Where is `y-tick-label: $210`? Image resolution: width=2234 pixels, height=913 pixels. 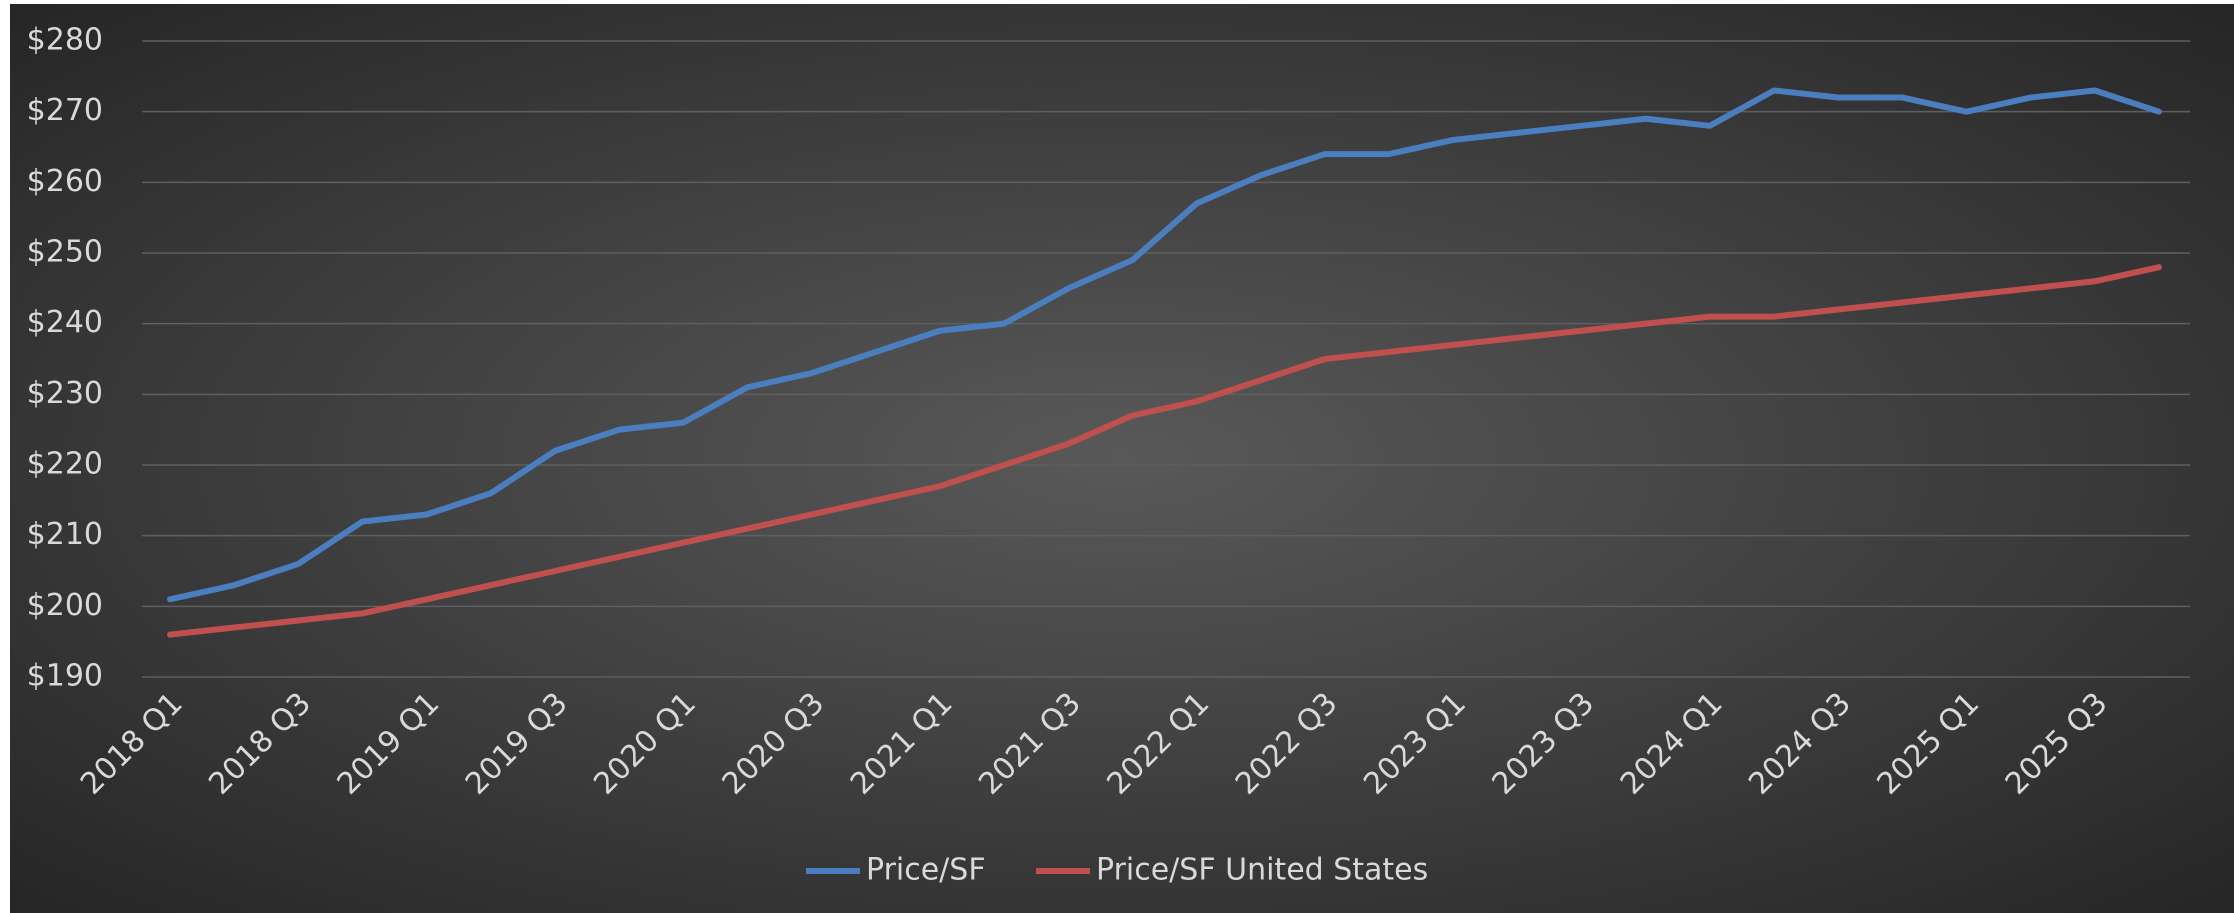
y-tick-label: $210 is located at coordinates (65, 534).